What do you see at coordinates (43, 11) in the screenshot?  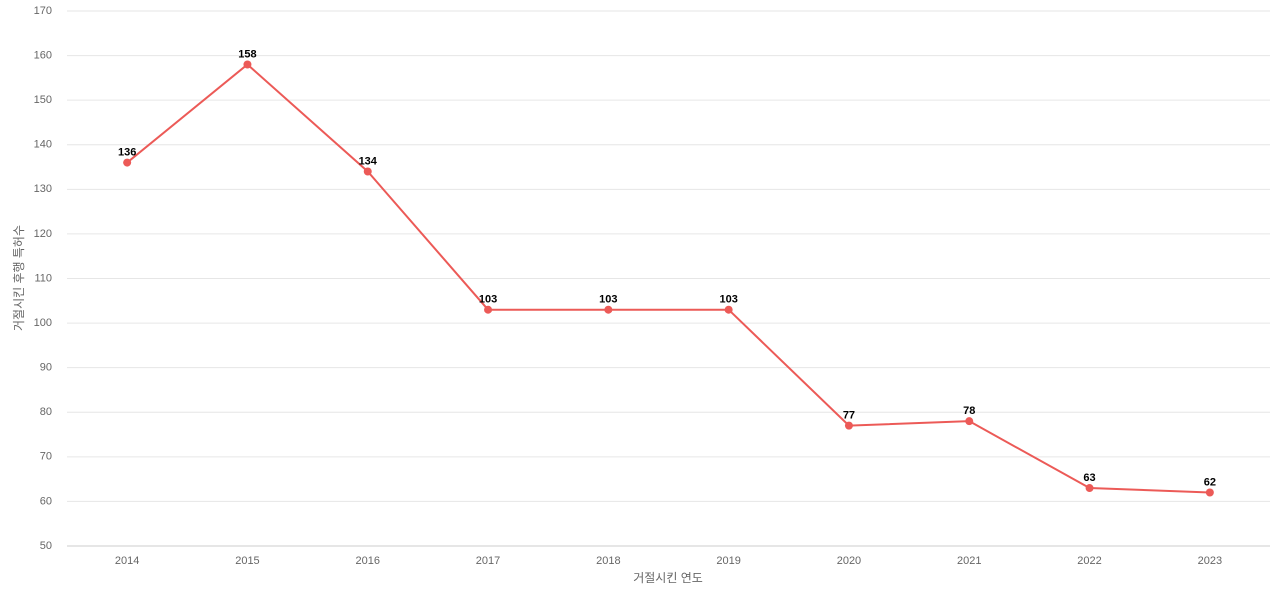 I see `y-tick-label: 170` at bounding box center [43, 11].